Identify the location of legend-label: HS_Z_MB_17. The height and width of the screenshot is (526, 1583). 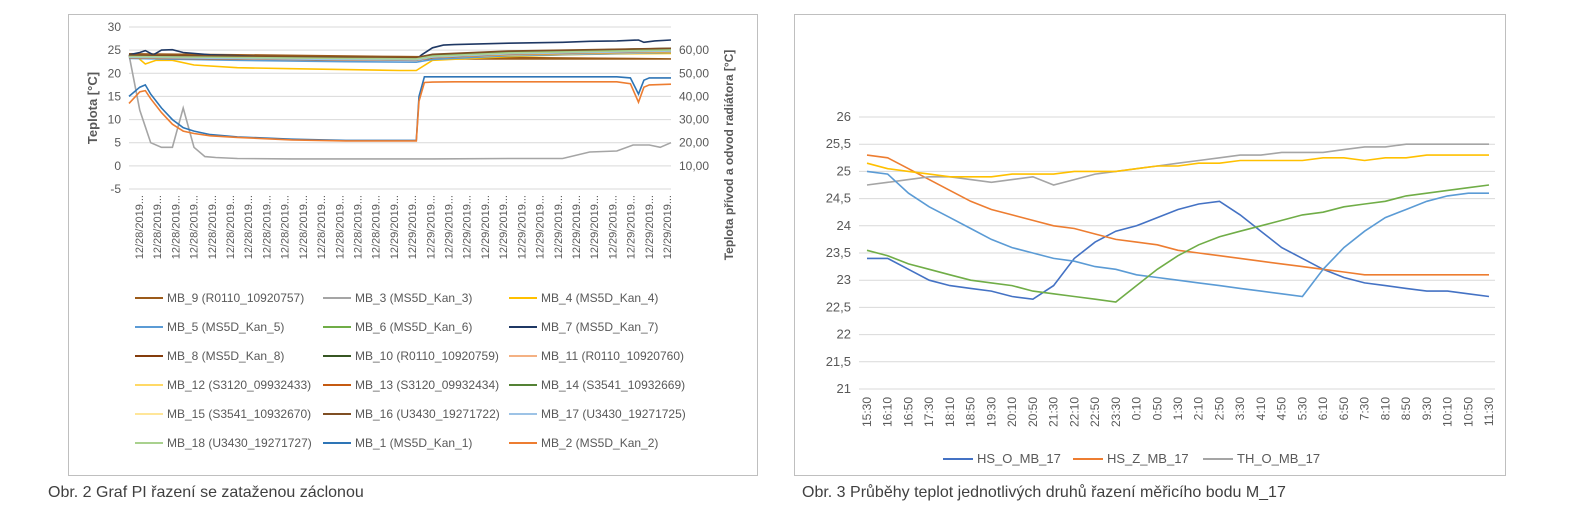
(1148, 458).